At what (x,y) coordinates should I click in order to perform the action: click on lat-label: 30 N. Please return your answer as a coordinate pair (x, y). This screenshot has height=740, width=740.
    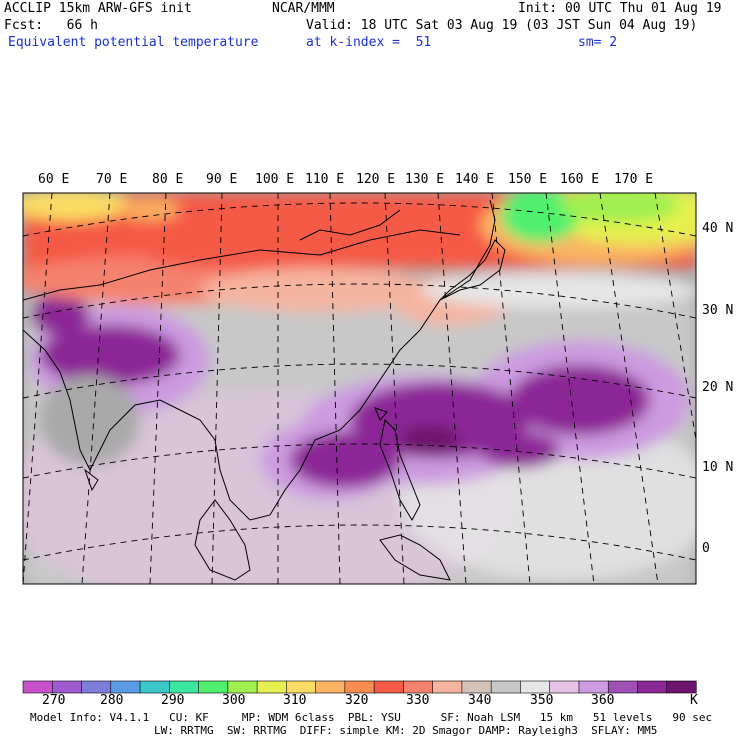
    Looking at the image, I should click on (718, 310).